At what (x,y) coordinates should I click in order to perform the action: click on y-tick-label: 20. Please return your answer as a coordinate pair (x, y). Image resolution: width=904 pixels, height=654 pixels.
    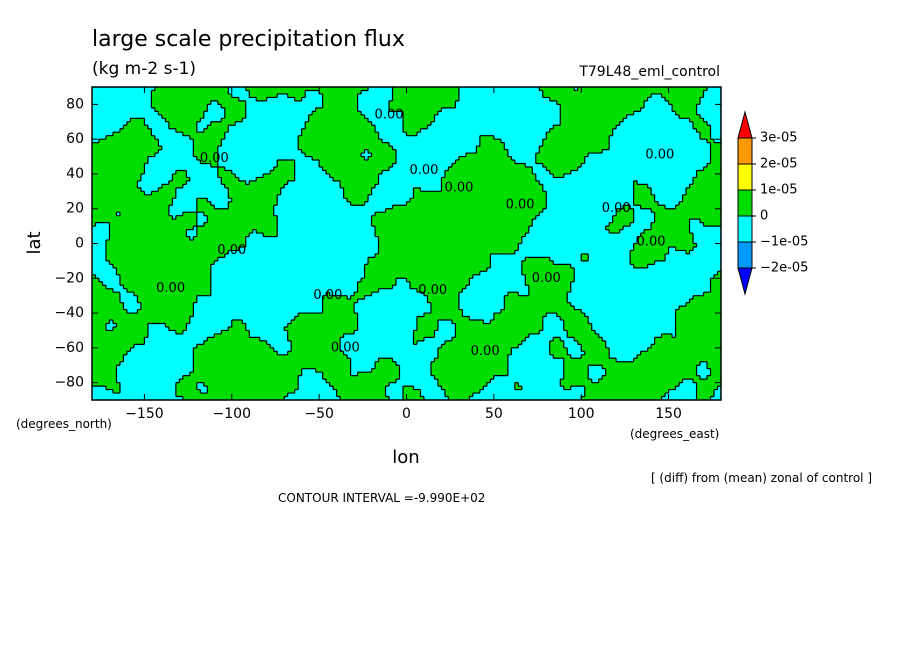
    Looking at the image, I should click on (75, 209).